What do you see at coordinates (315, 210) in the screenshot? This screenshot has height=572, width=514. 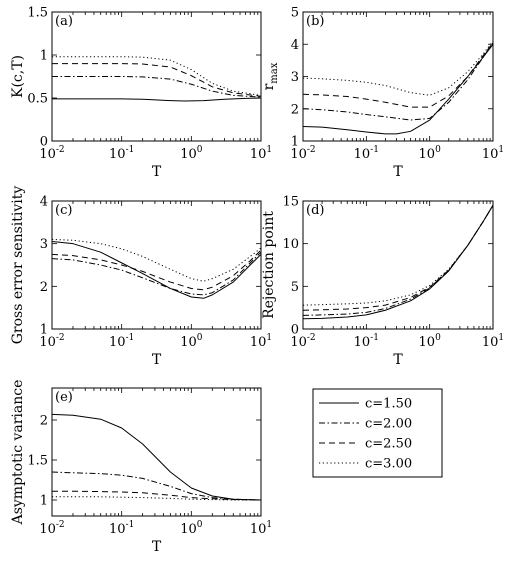 I see `panel-label: (d)` at bounding box center [315, 210].